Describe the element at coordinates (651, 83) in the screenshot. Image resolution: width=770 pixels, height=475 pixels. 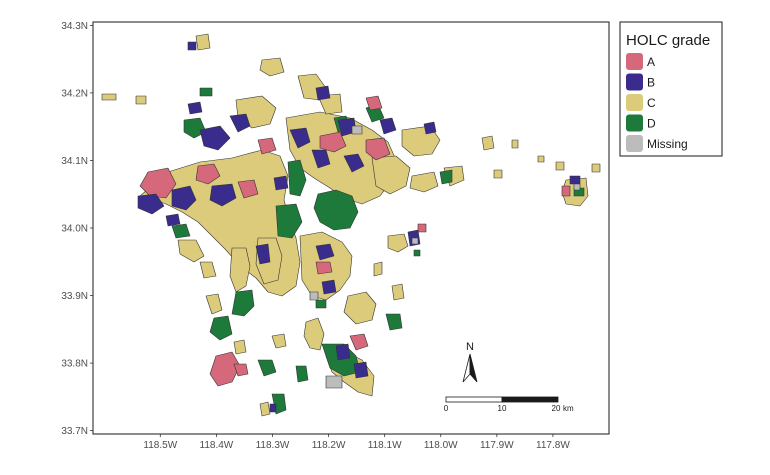
I see `legend-label-b: B` at that location.